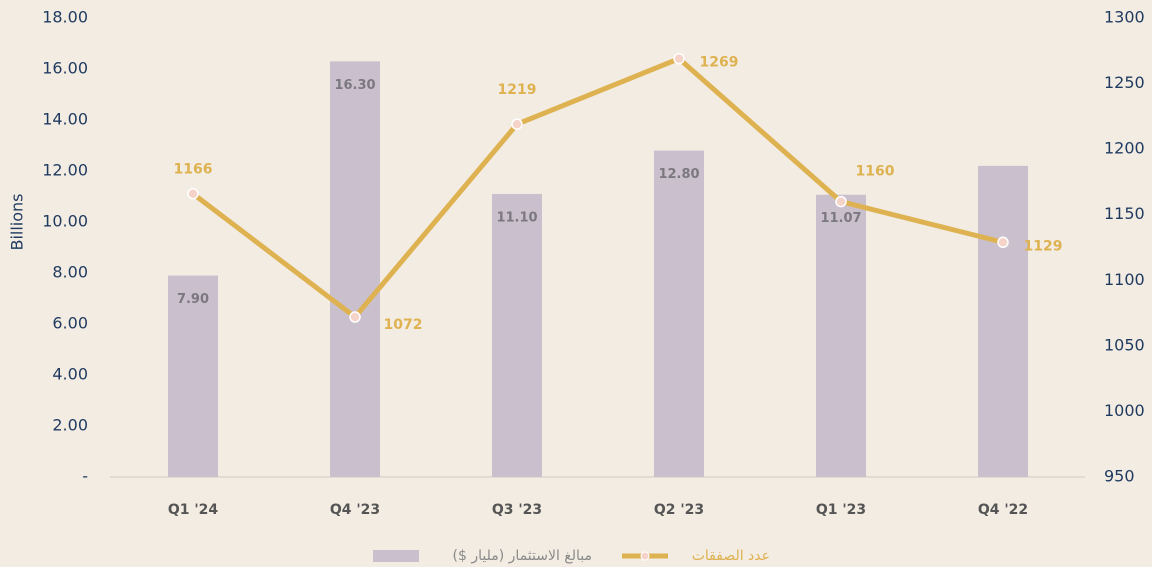 Image resolution: width=1152 pixels, height=567 pixels. What do you see at coordinates (875, 172) in the screenshot?
I see `line-value-label: 1160` at bounding box center [875, 172].